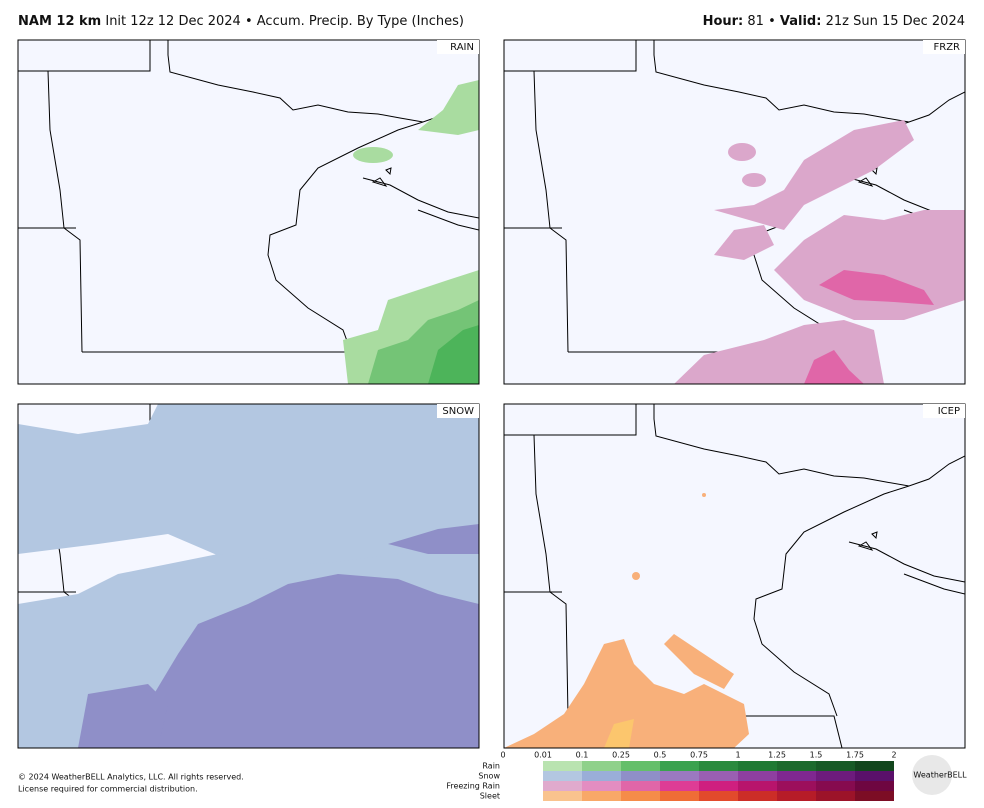 This screenshot has height=808, width=984. What do you see at coordinates (489, 776) in the screenshot?
I see `legend-row-label: Snow` at bounding box center [489, 776].